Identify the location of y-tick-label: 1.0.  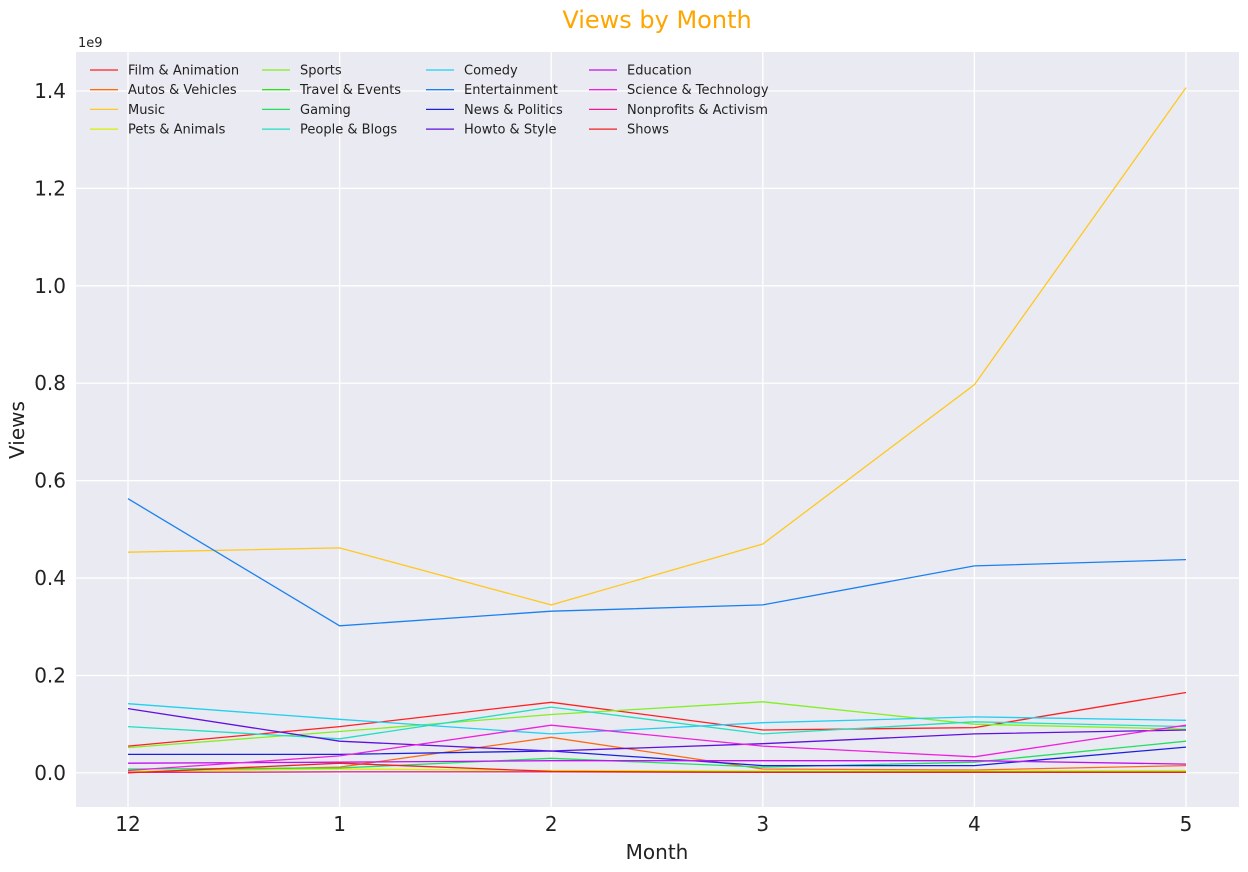
(50, 286).